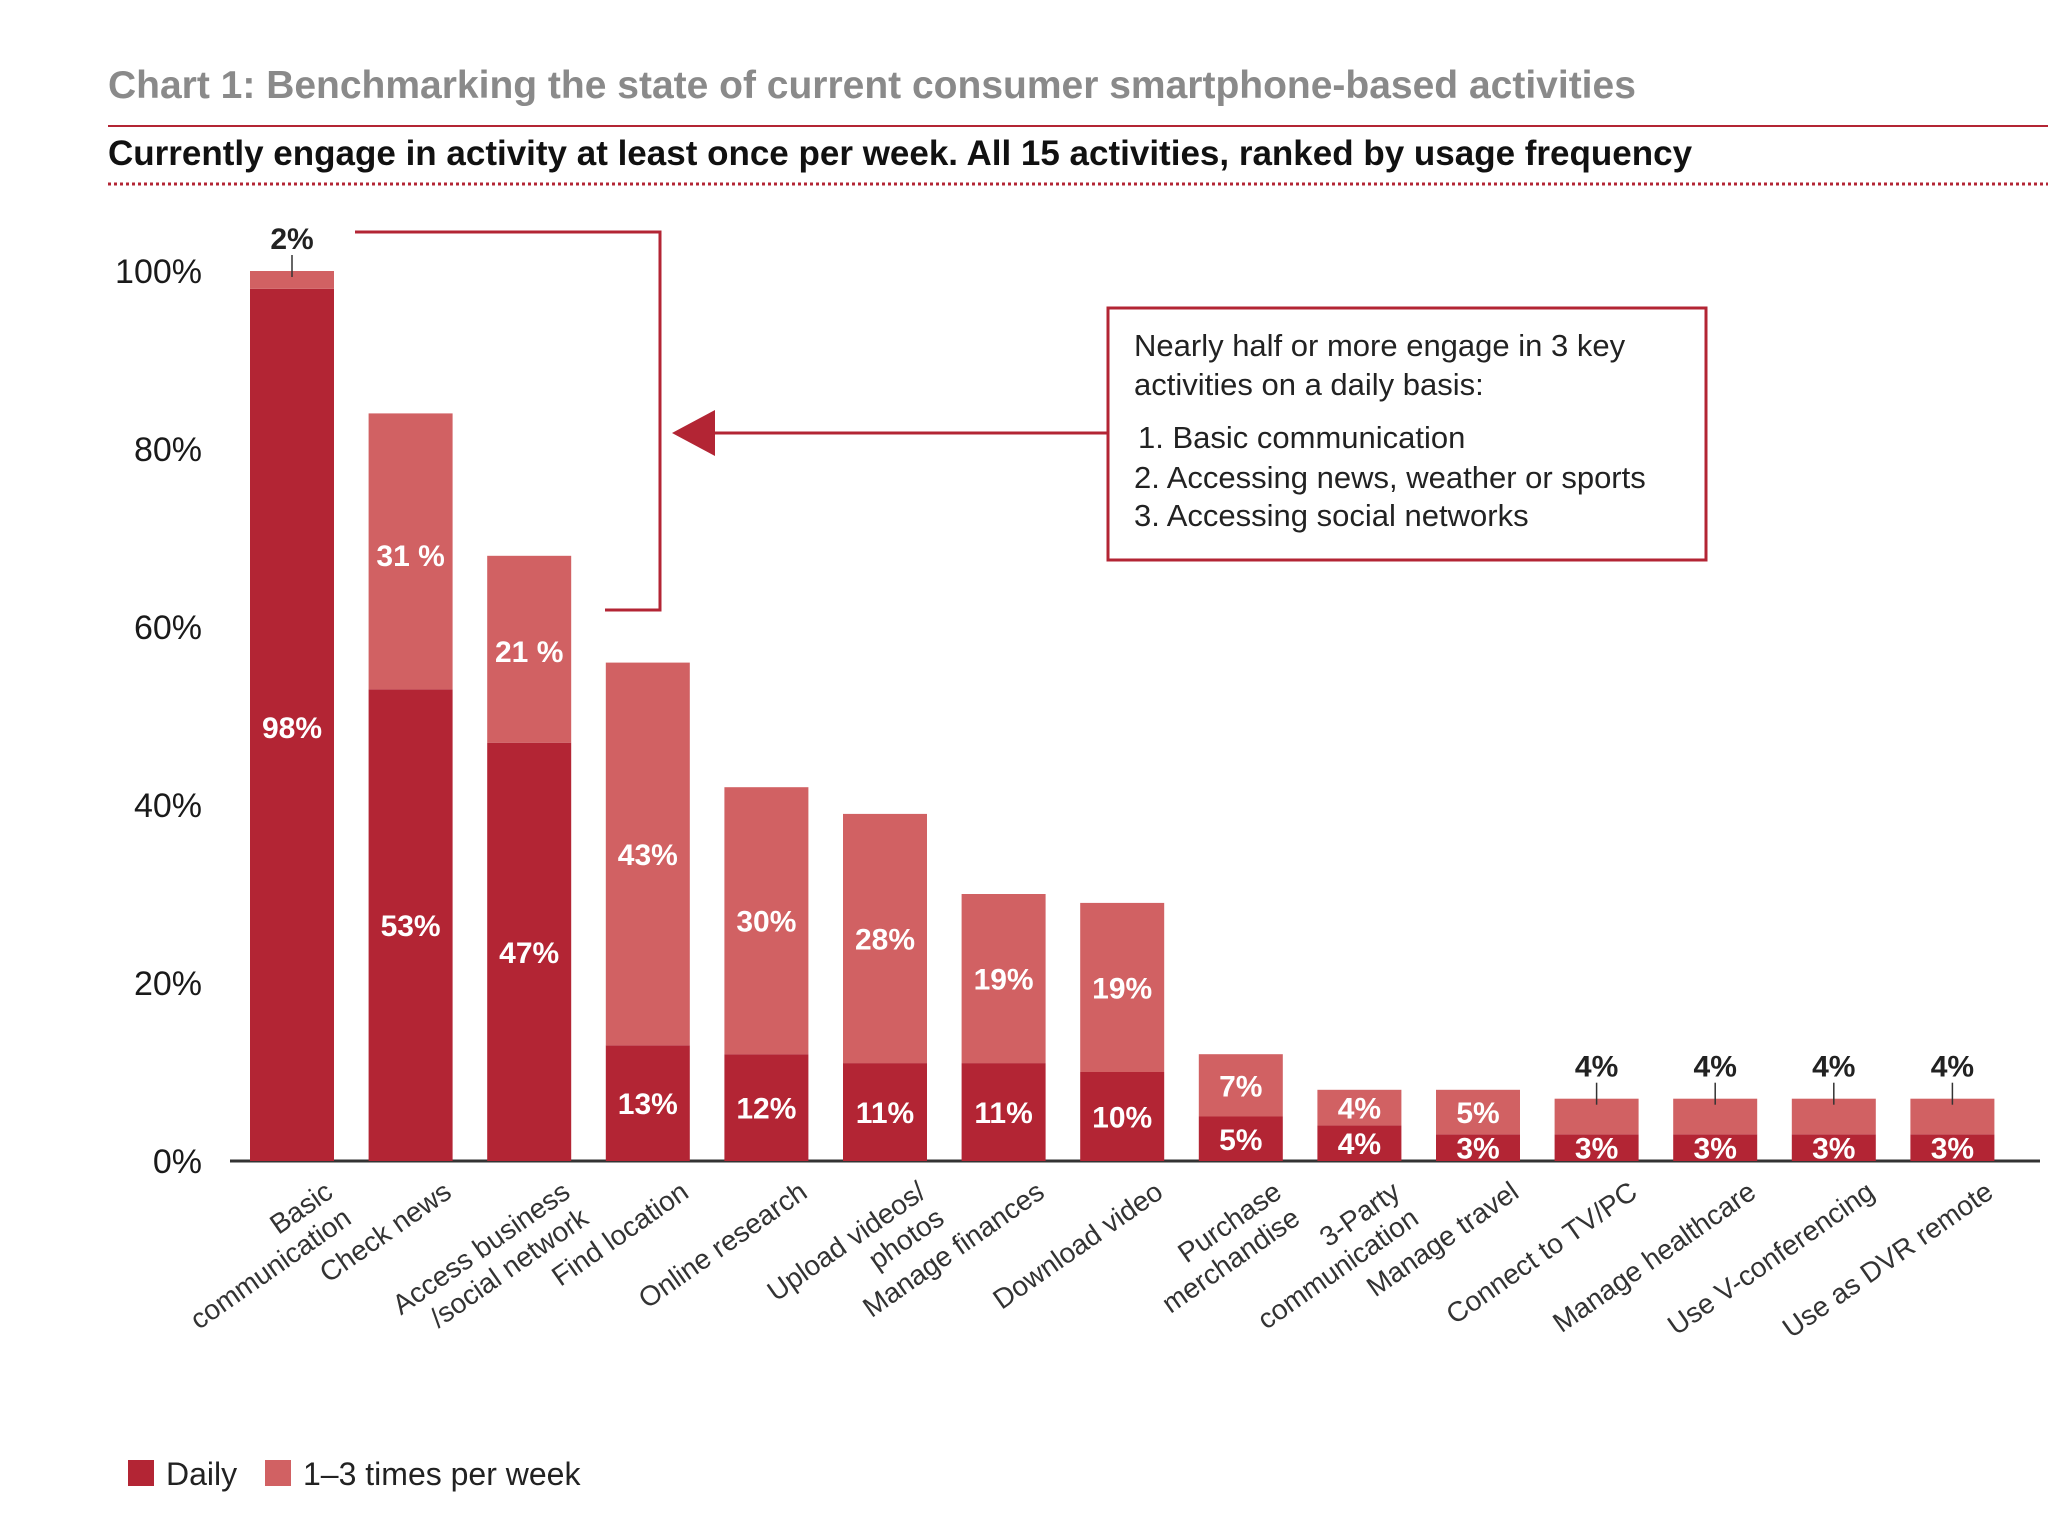  I want to click on y-tick-label: 40%, so click(168, 806).